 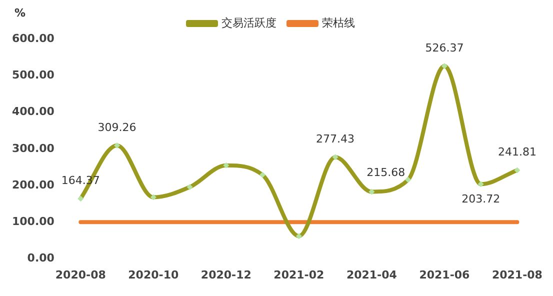 What do you see at coordinates (20, 13) in the screenshot?
I see `y-axis-title: %` at bounding box center [20, 13].